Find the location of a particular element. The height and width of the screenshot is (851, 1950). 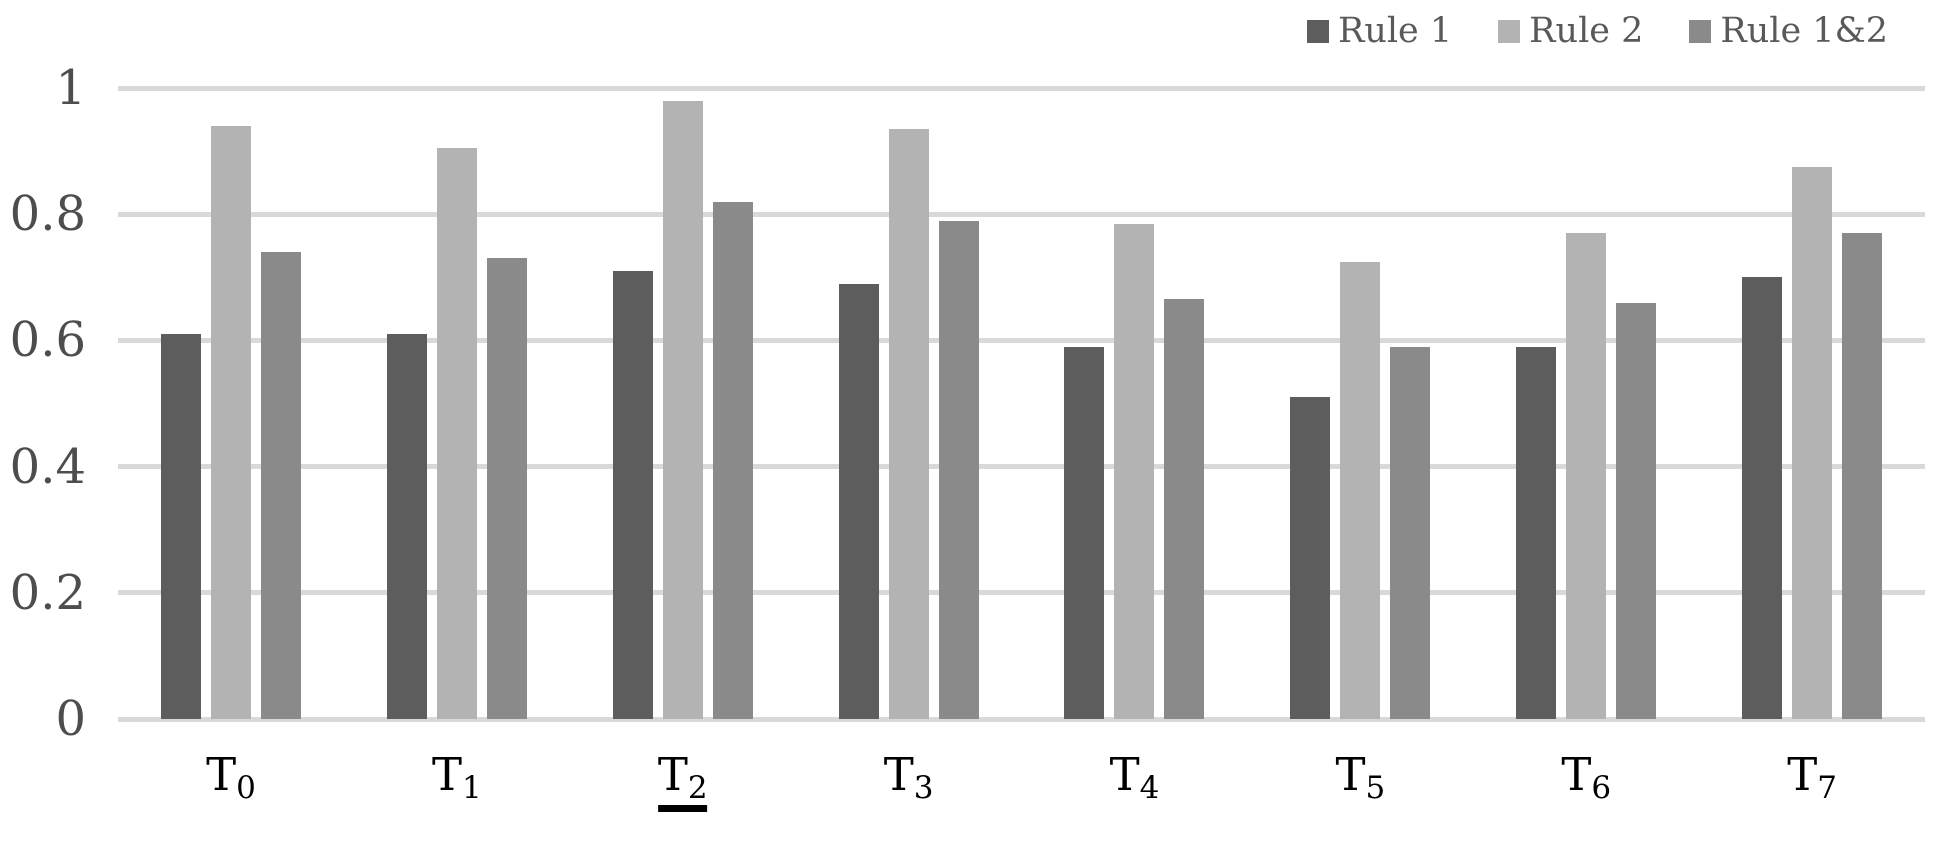

x-label-text: T0 is located at coordinates (231, 782).